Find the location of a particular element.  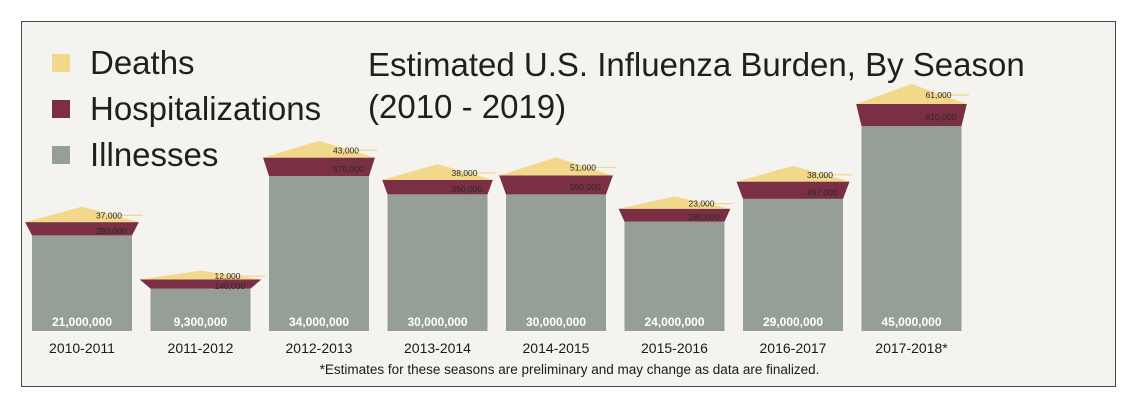

hospitalization-value-label: 497,000 is located at coordinates (822, 192).